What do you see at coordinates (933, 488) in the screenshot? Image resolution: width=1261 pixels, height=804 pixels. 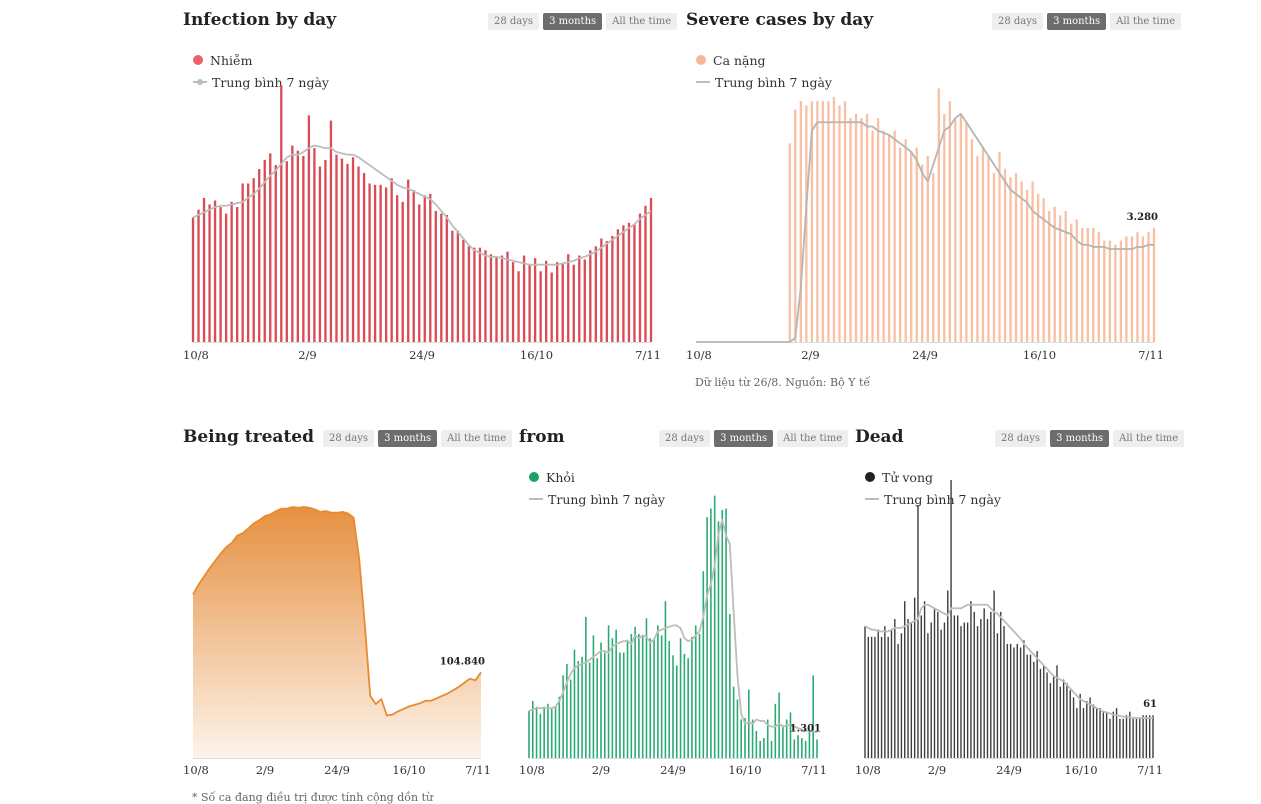 I see `legend: Tử vong Trung bình 7 ngày` at bounding box center [933, 488].